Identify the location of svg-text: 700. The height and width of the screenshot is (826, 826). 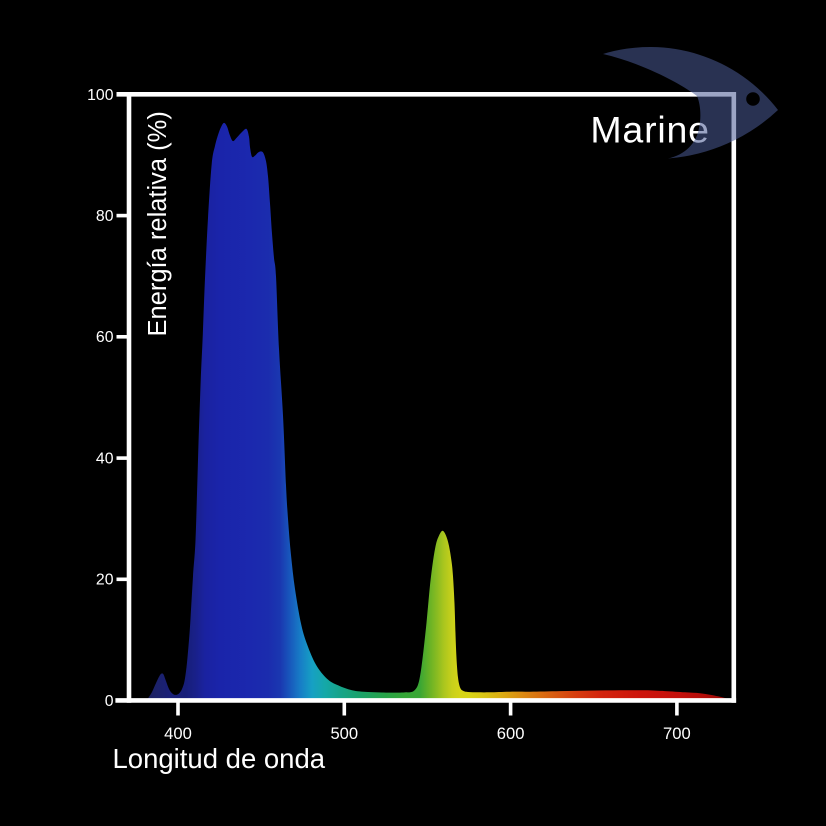
(677, 733).